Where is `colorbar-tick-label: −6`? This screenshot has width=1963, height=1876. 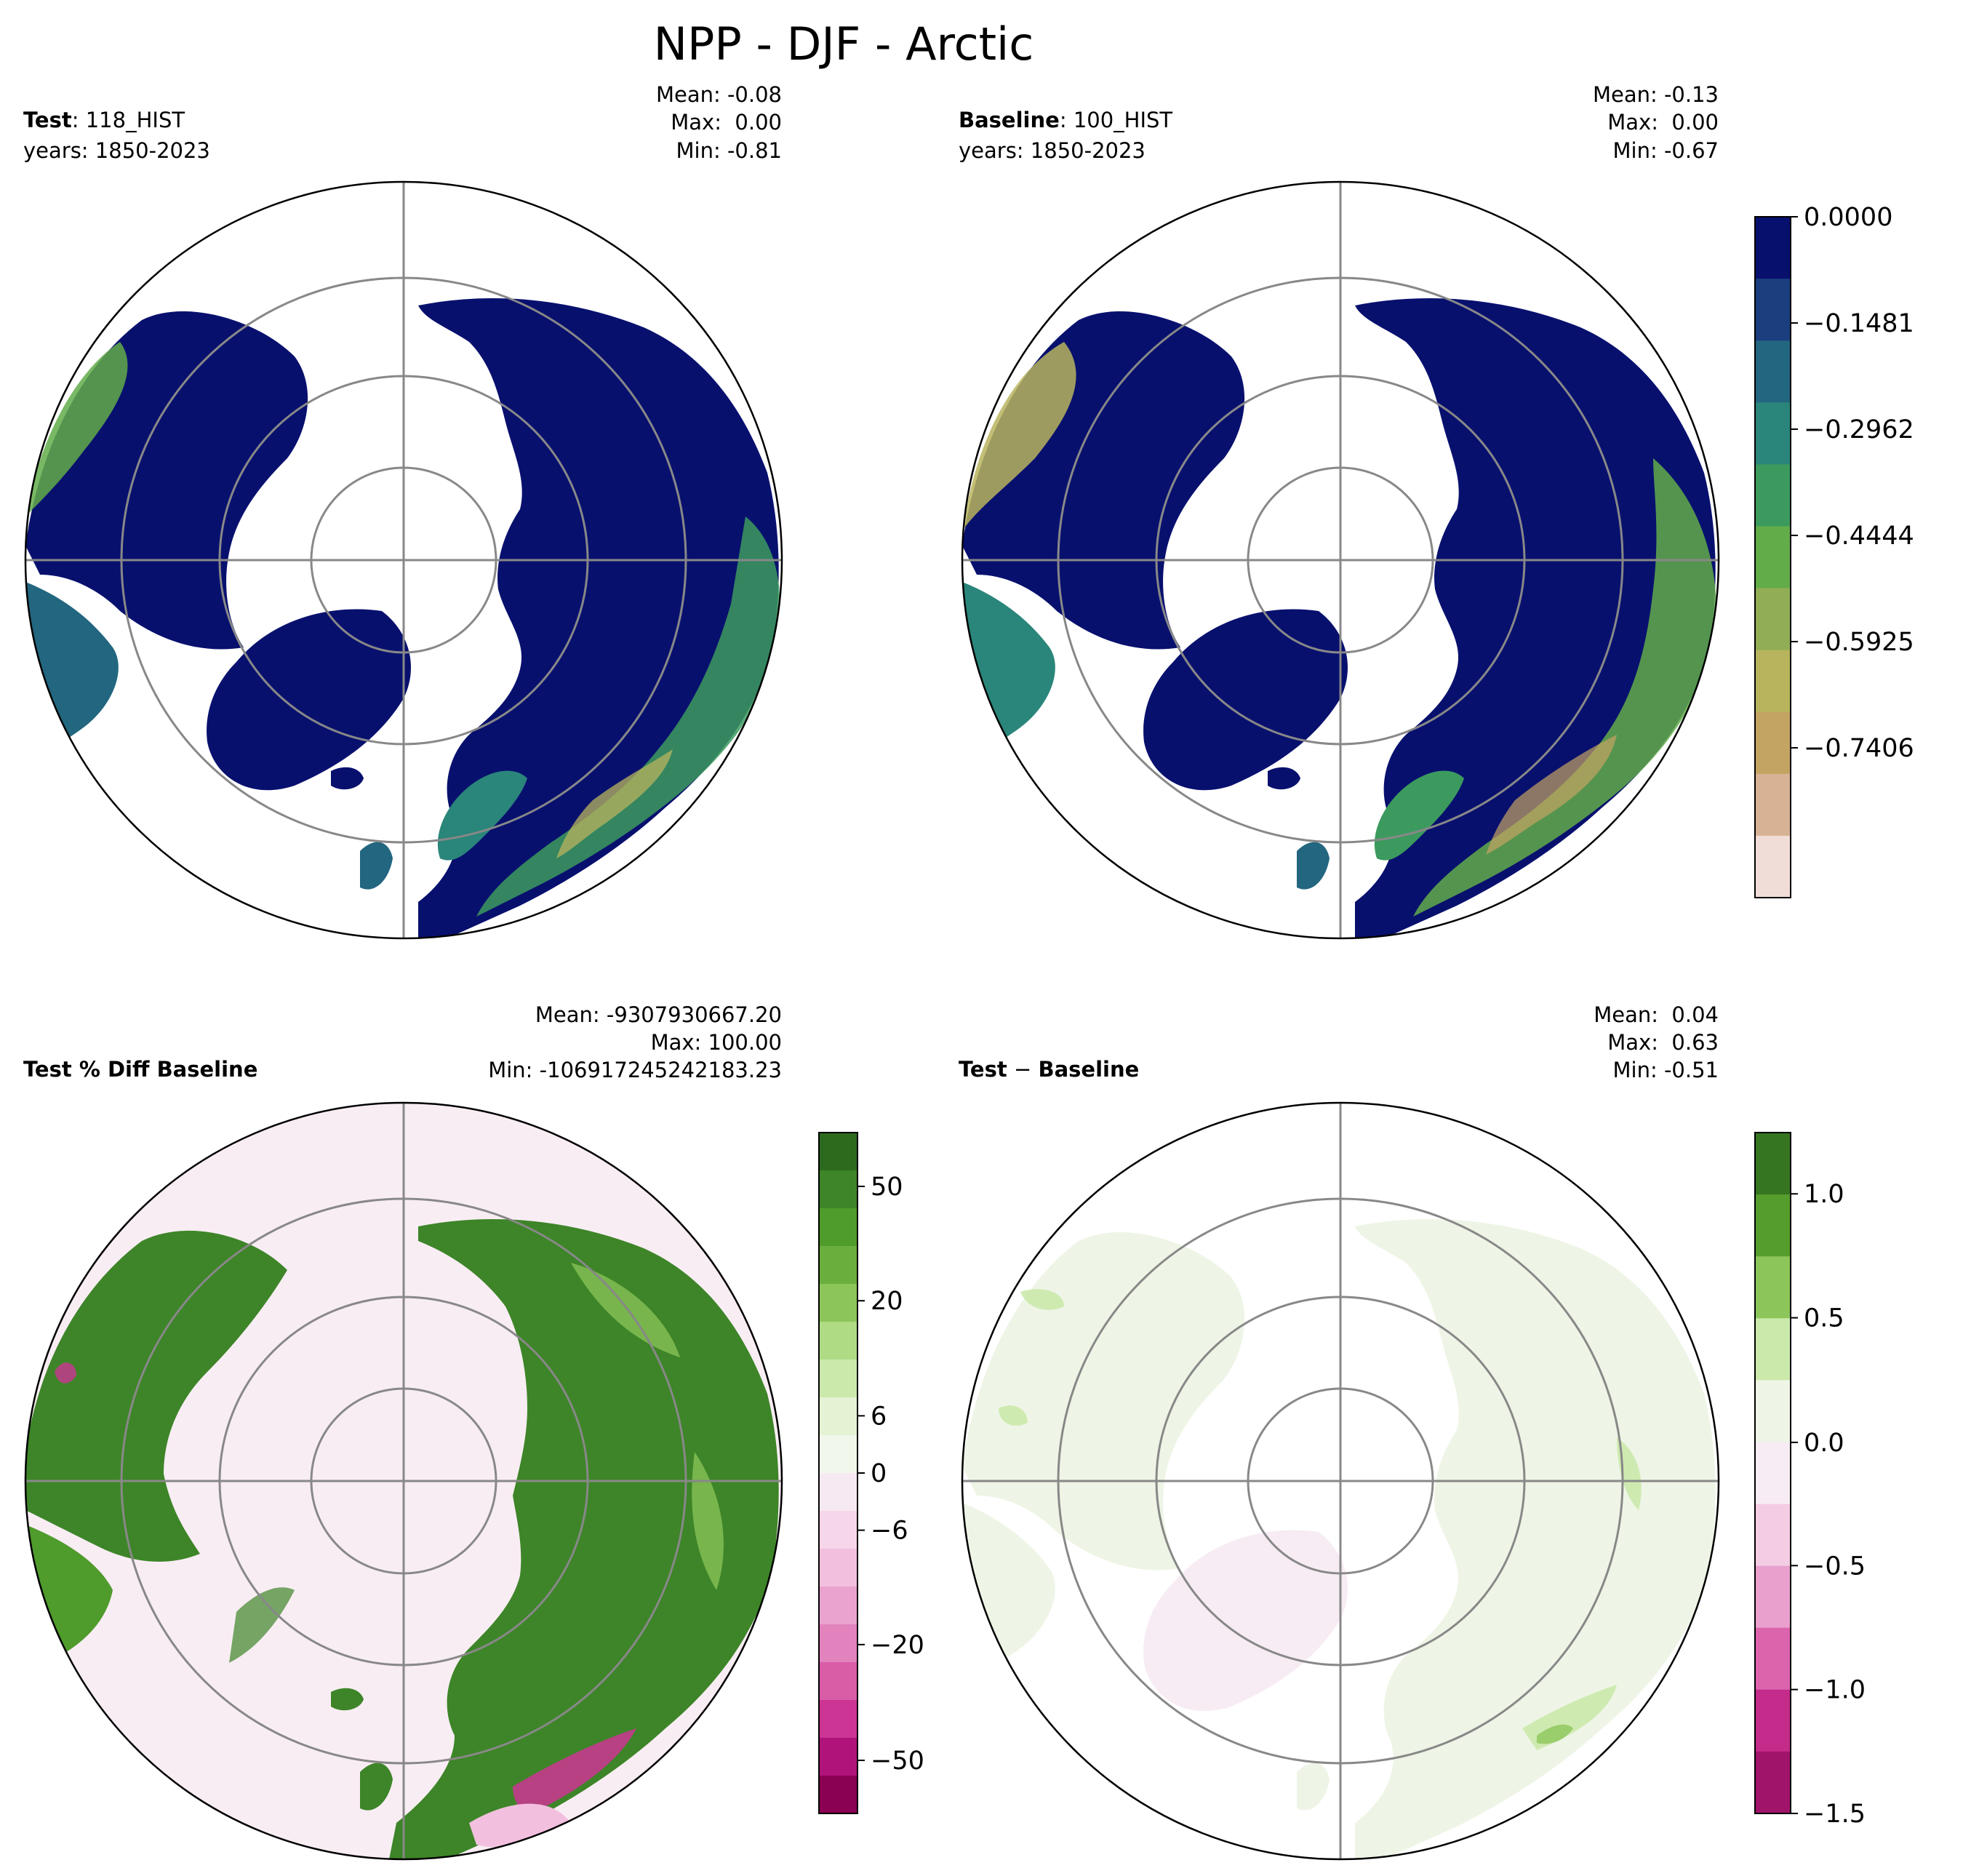
colorbar-tick-label: −6 is located at coordinates (889, 1532).